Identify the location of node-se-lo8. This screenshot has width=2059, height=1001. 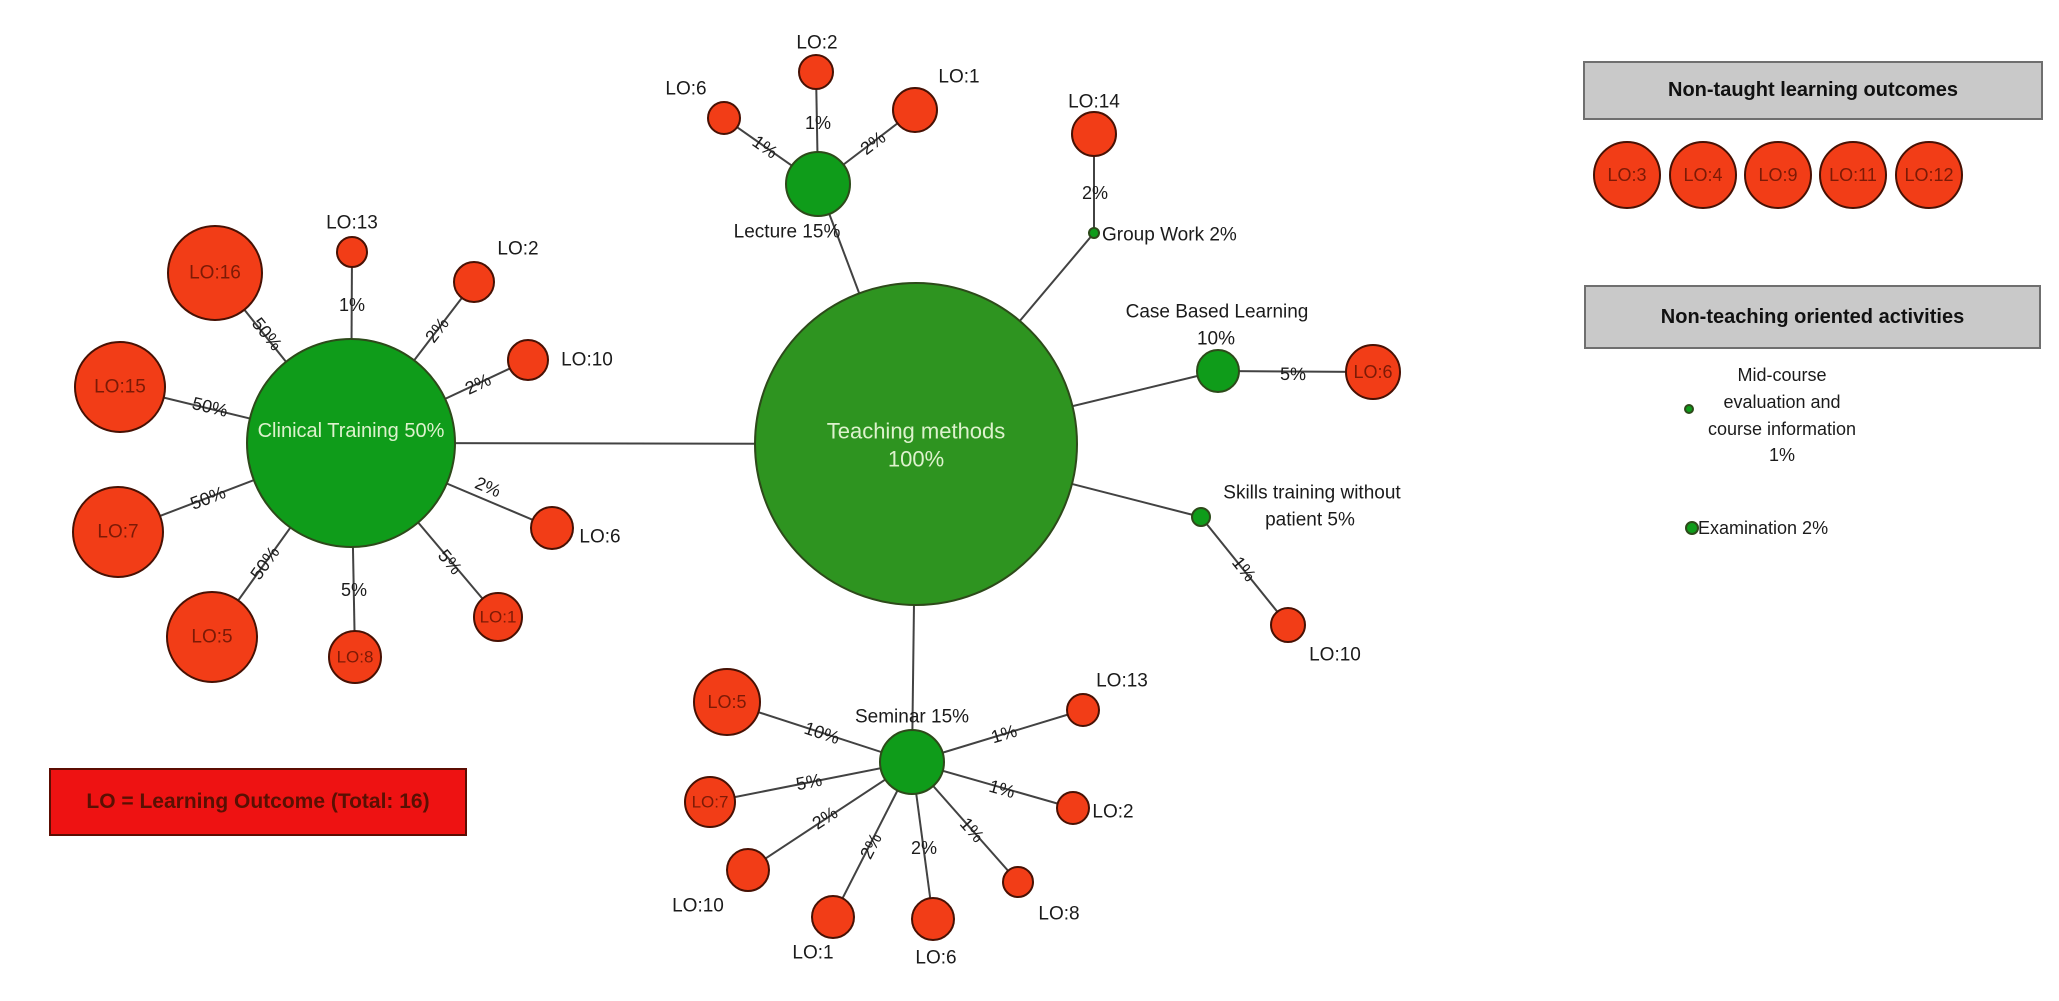
(1018, 882).